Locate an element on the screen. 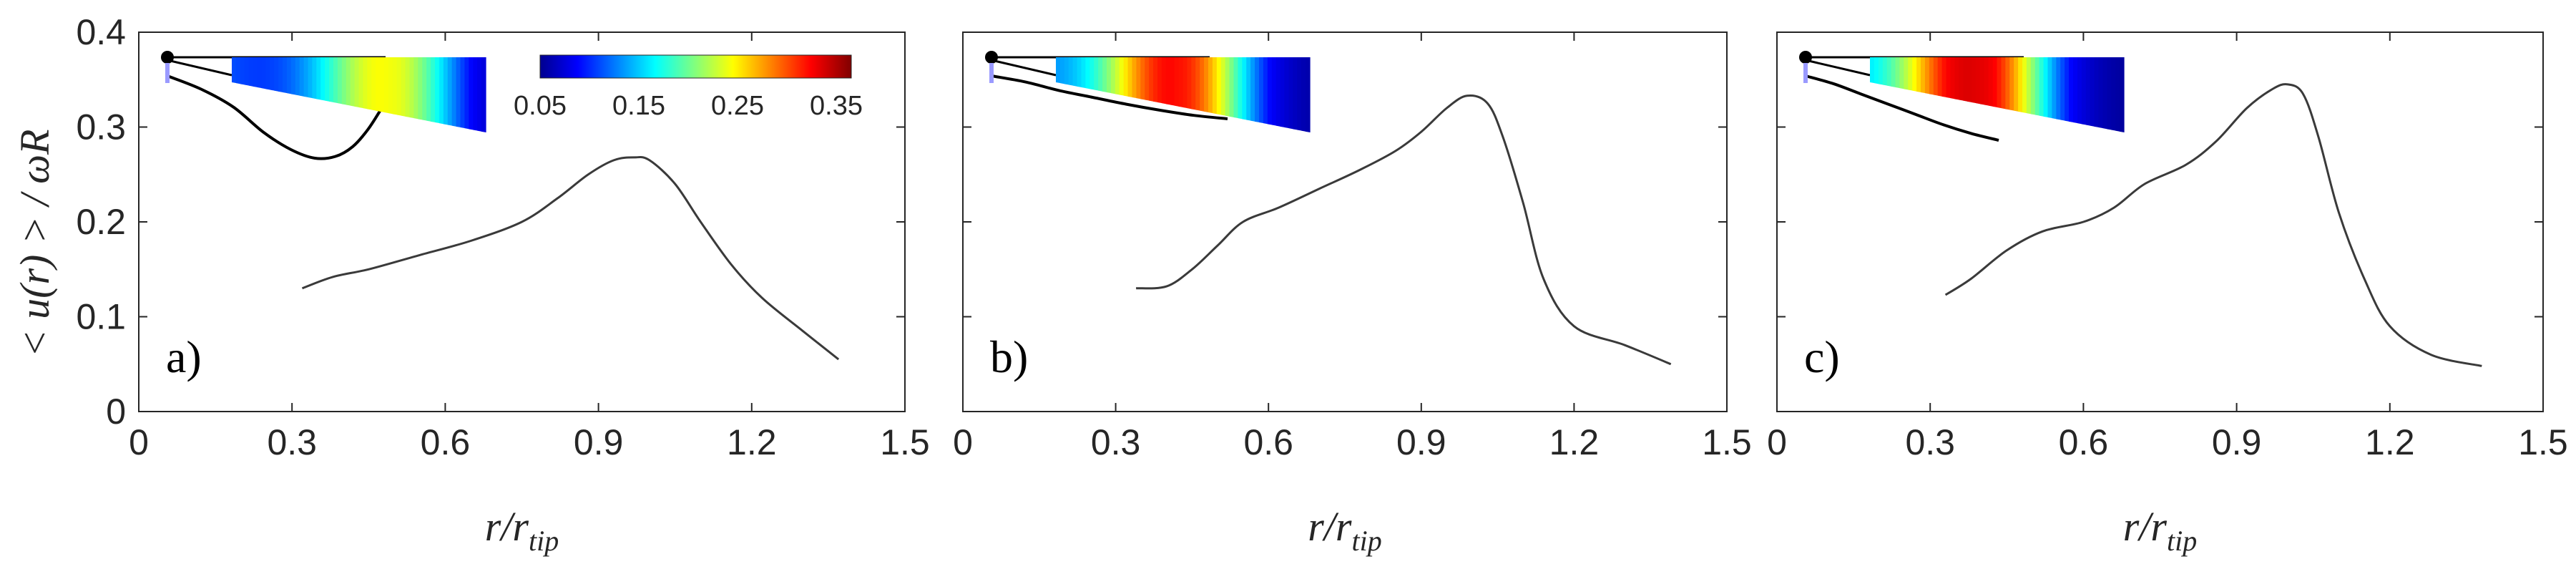  x-tick-label: 0.3 is located at coordinates (1116, 442).